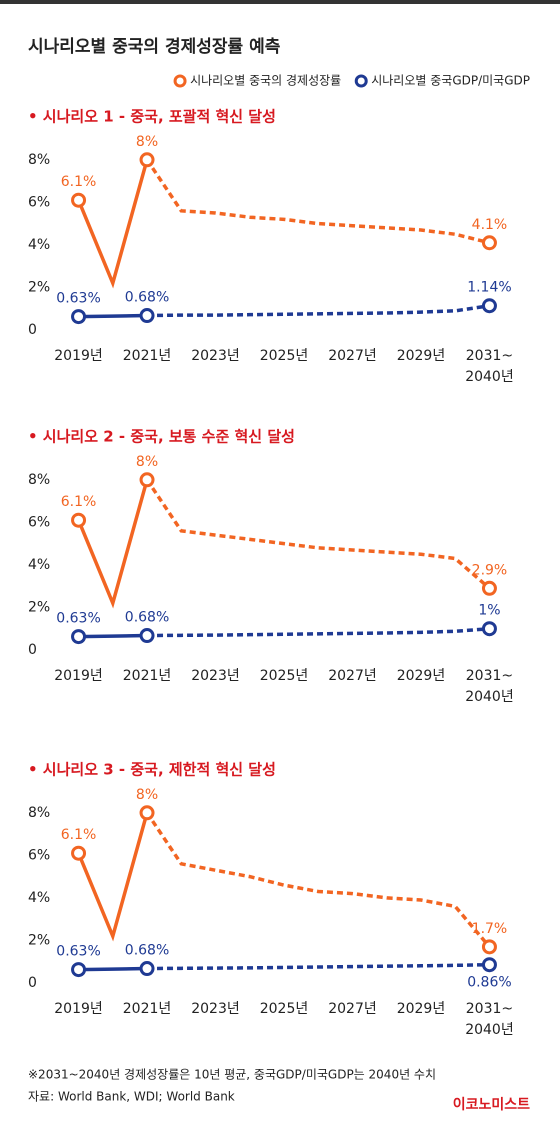 The width and height of the screenshot is (560, 1143). I want to click on data-label: 4.1%, so click(490, 225).